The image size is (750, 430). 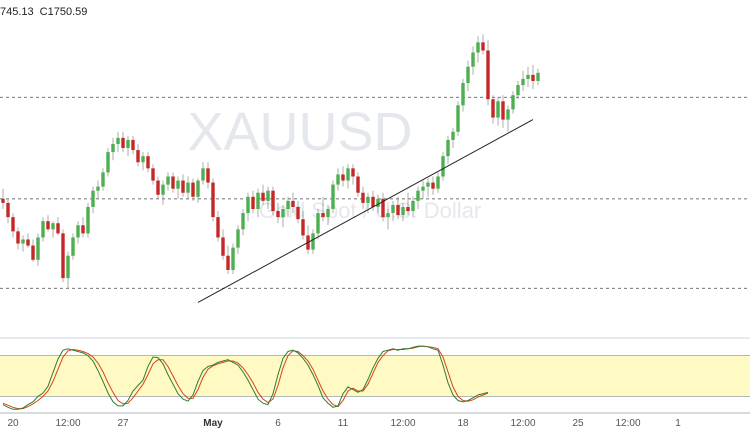 I want to click on time-axis-tick-label: 11, so click(x=343, y=423).